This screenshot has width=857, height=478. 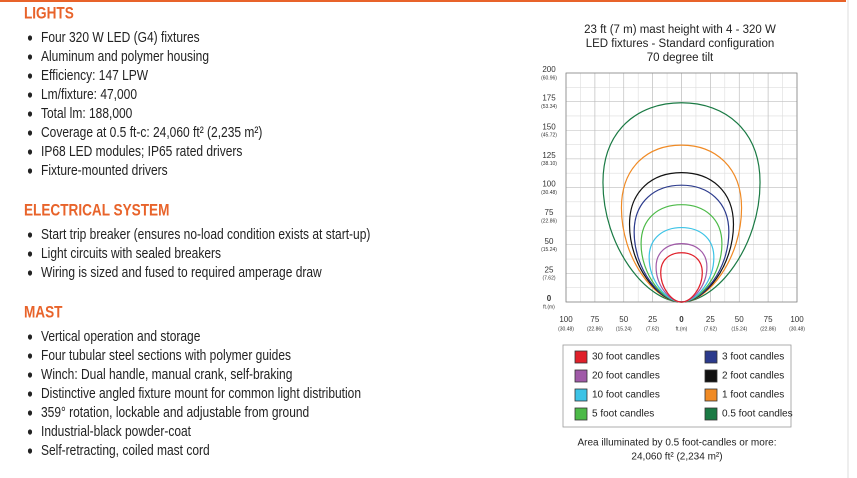 I want to click on bullet-text: Fixture-mounted drivers, so click(x=104, y=170).